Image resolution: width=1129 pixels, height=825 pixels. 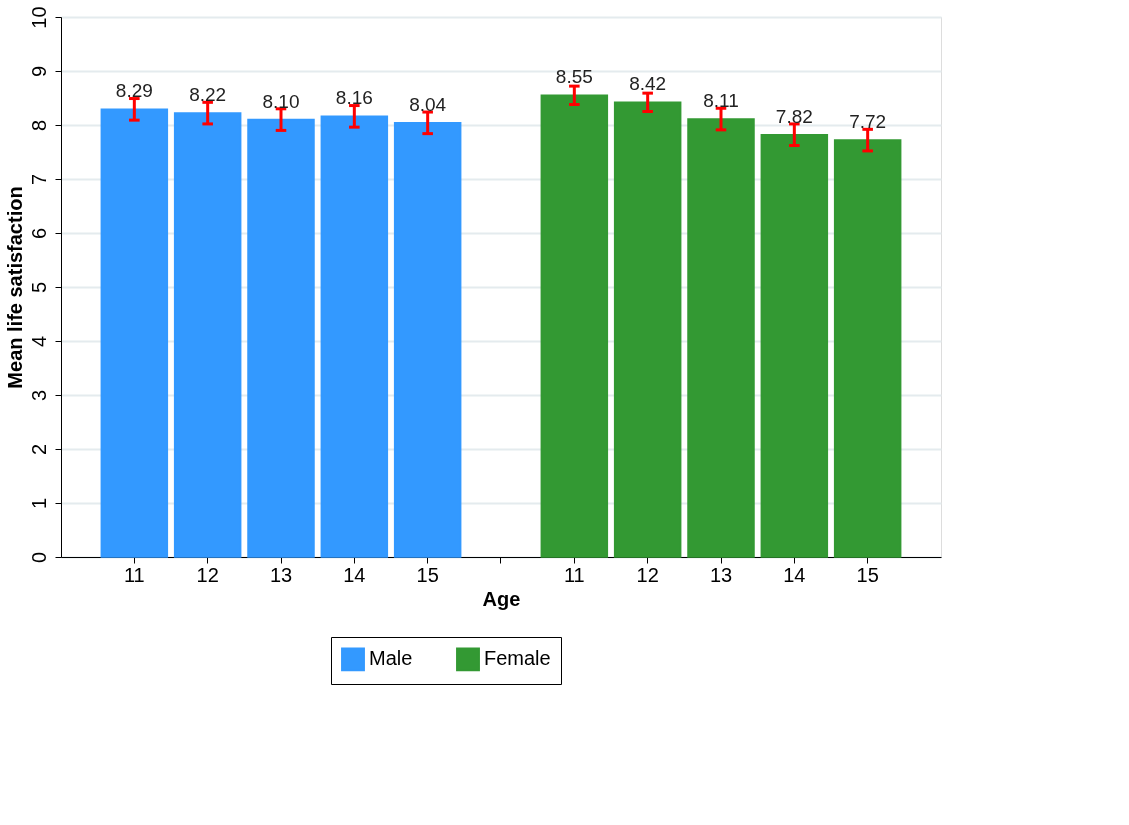 I want to click on y-tick-label: 0, so click(x=38, y=557).